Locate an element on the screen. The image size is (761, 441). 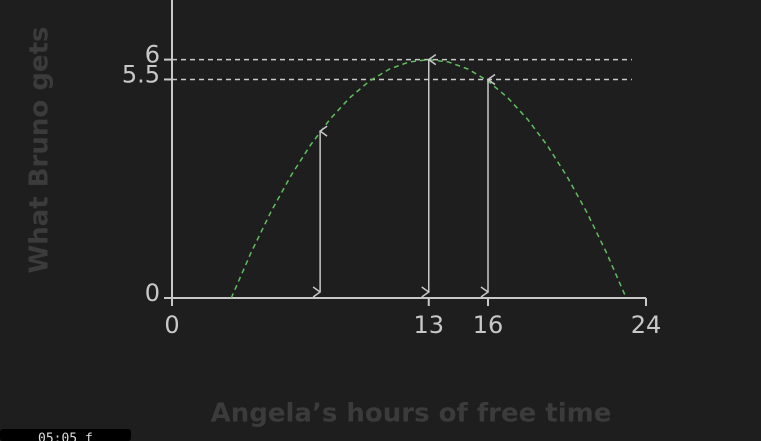
x-axis-title: Angela’s hours of free time is located at coordinates (411, 414).